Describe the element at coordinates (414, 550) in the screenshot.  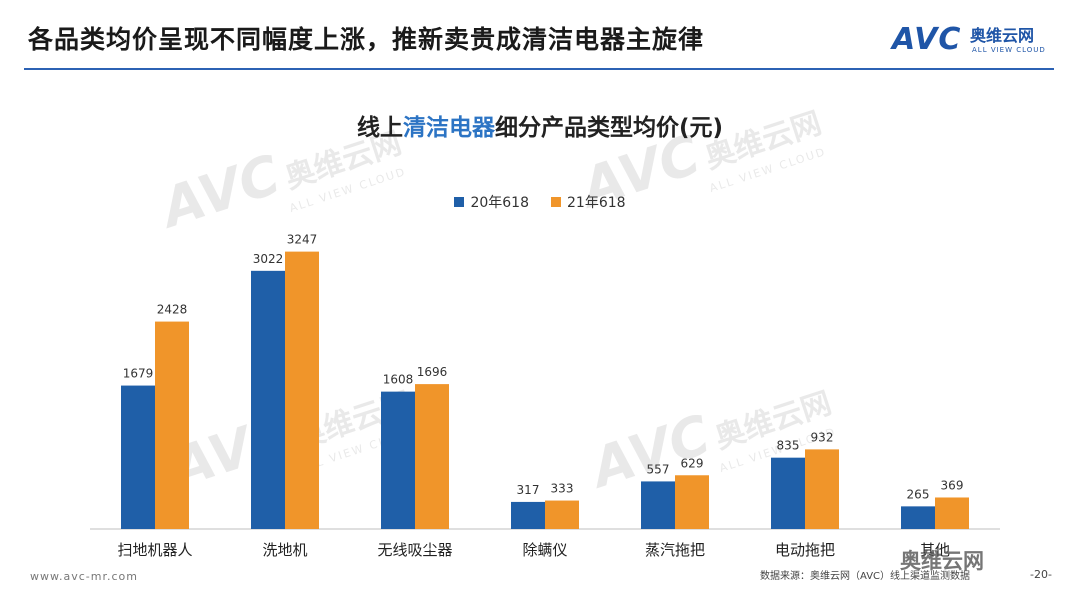
I see `x-tick-label: 无线吸尘器` at that location.